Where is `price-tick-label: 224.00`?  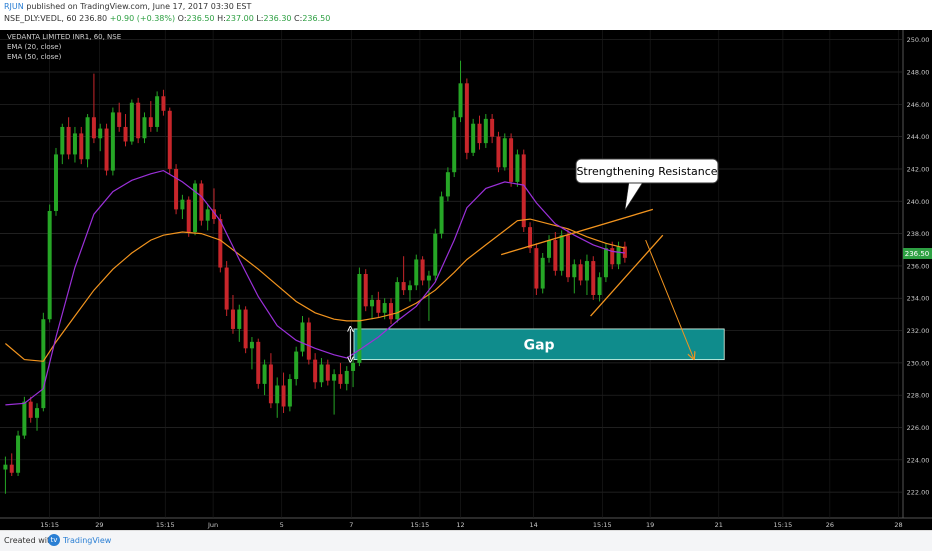
price-tick-label: 224.00 is located at coordinates (918, 460).